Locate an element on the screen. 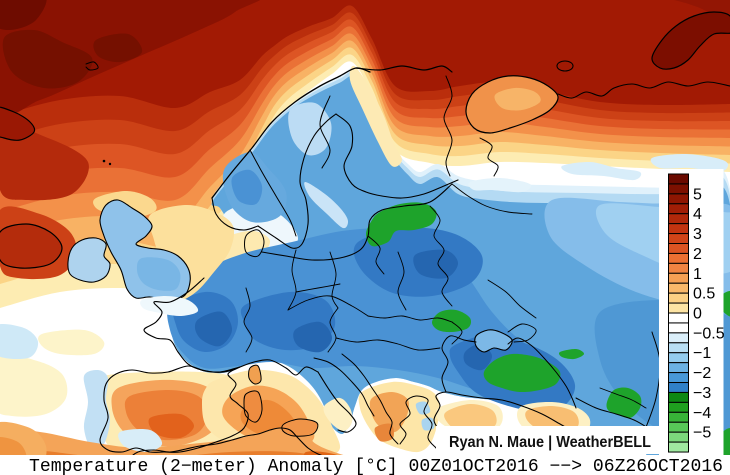  svg-text: −2 is located at coordinates (702, 373).